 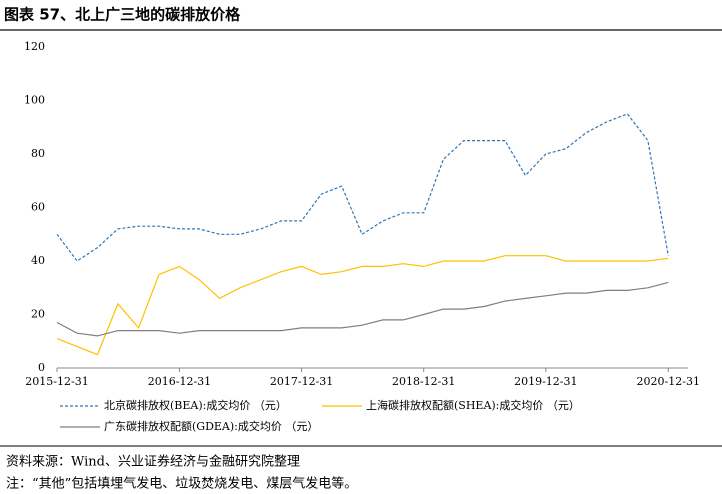 What do you see at coordinates (301, 381) in the screenshot?
I see `x-tick-label: 2017-12-31` at bounding box center [301, 381].